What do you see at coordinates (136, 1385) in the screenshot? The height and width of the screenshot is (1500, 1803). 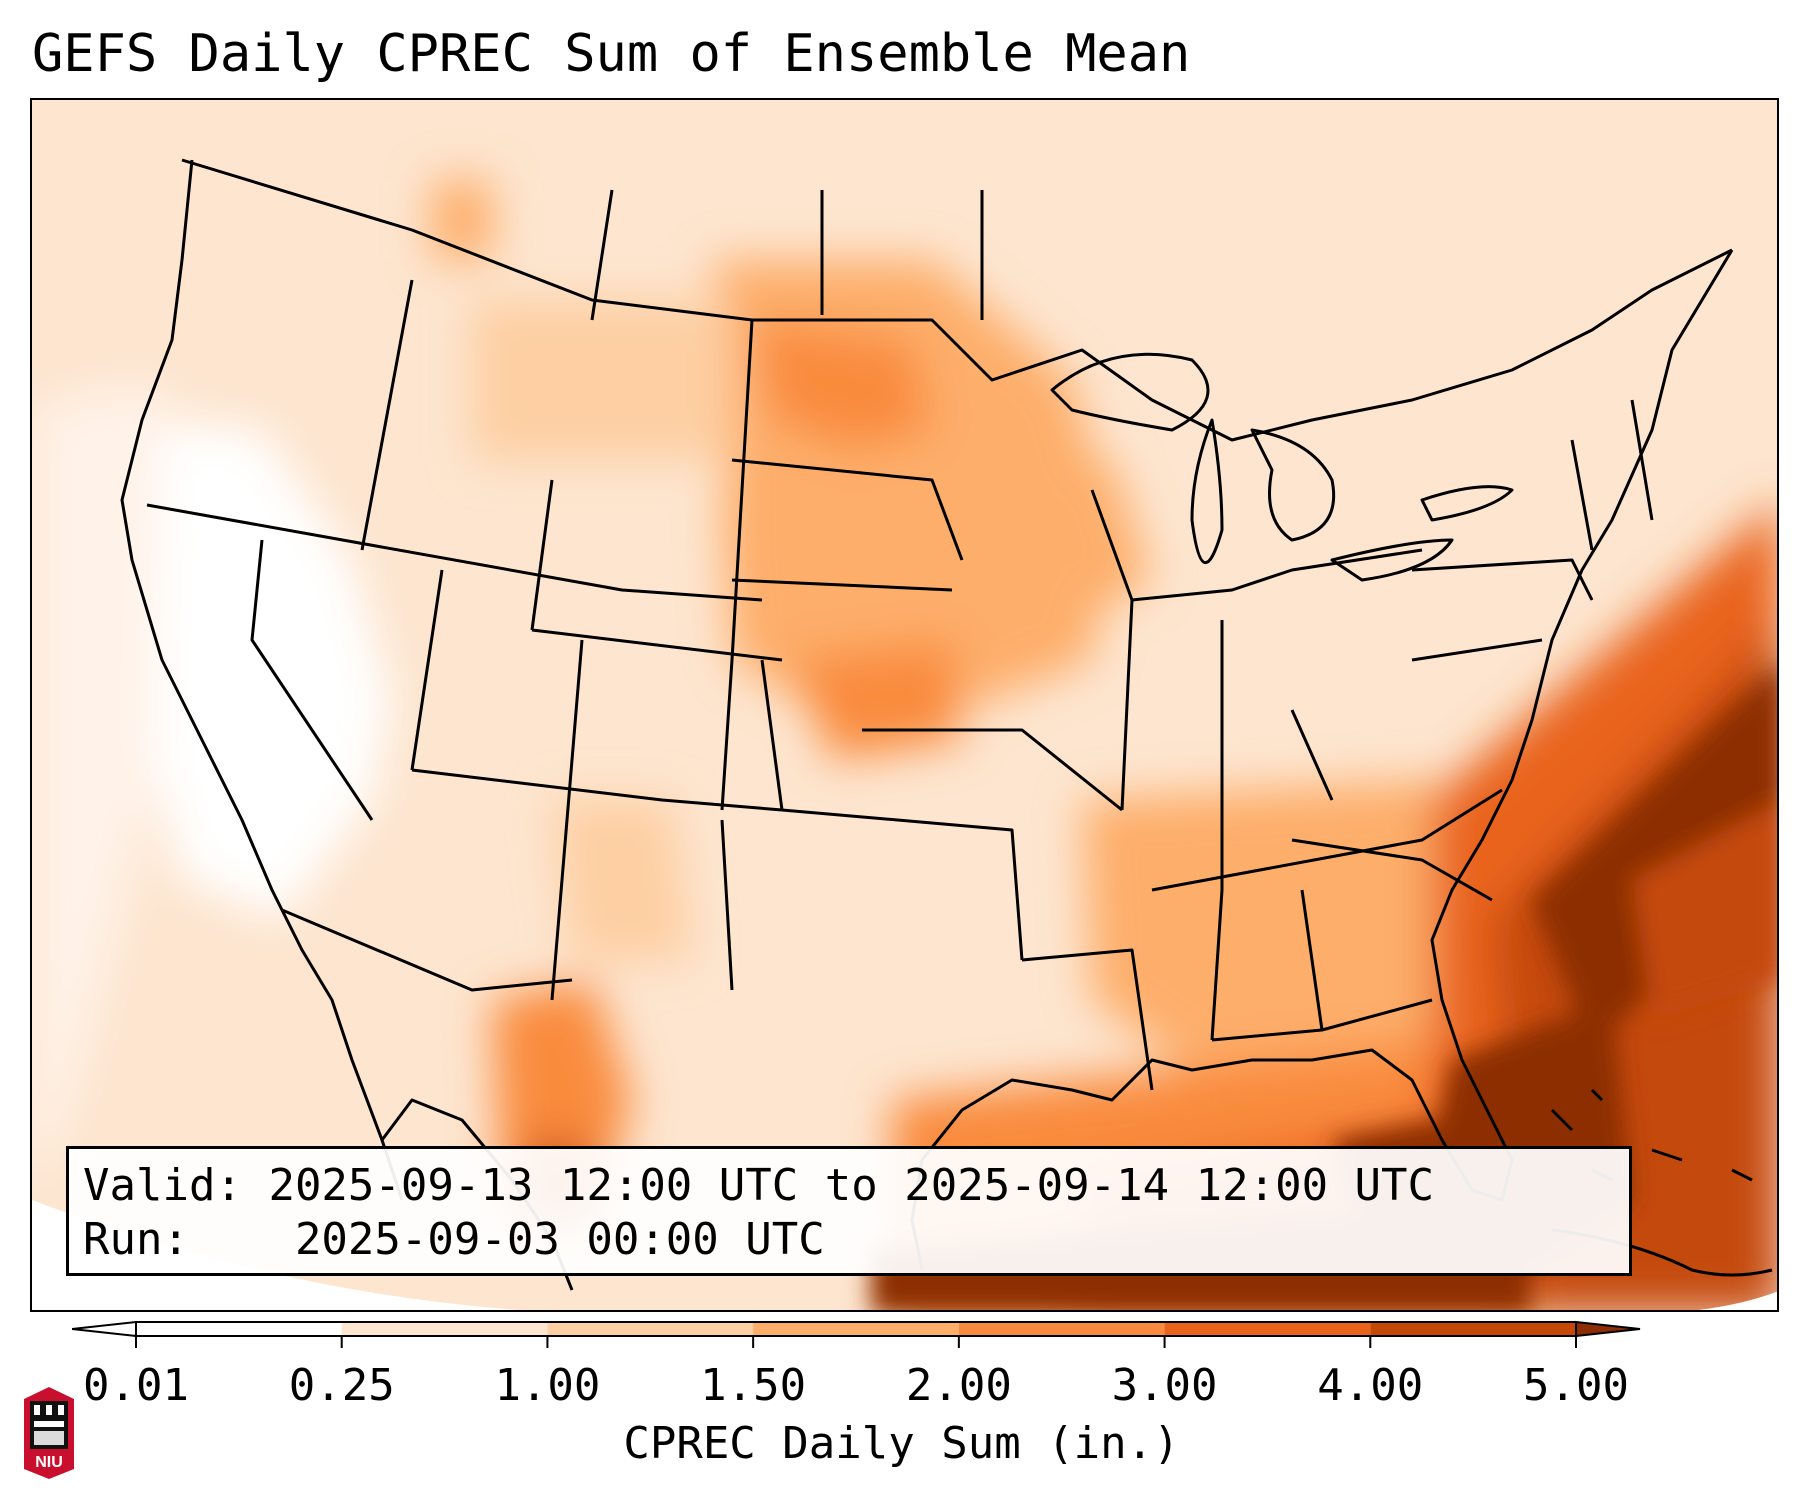 I see `colorbar-tick-label: 0.01` at bounding box center [136, 1385].